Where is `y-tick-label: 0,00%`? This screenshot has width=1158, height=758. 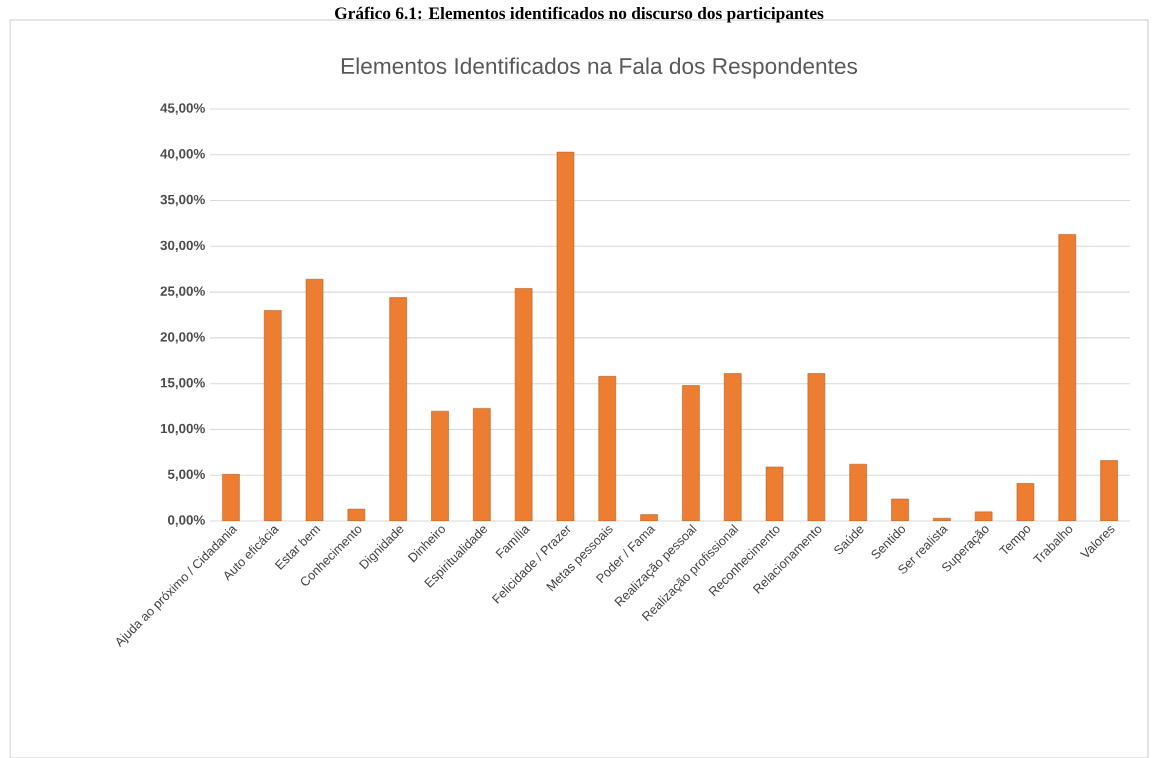
y-tick-label: 0,00% is located at coordinates (186, 521).